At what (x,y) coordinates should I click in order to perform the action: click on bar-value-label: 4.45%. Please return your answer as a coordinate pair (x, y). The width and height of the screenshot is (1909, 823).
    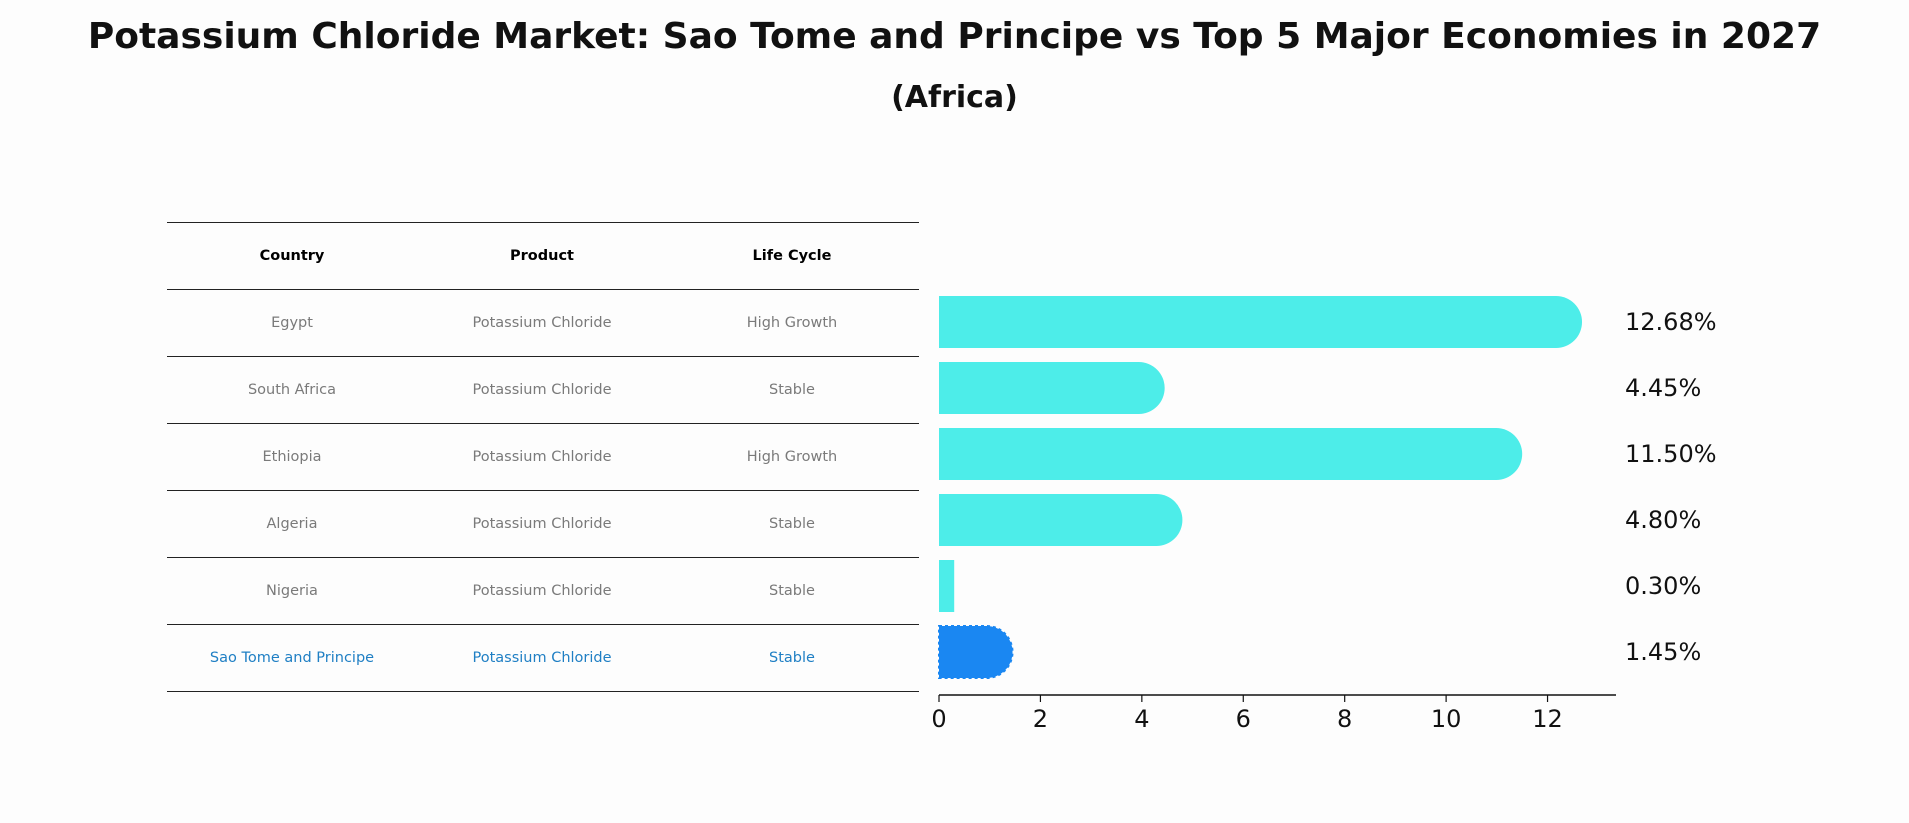
    Looking at the image, I should click on (1663, 388).